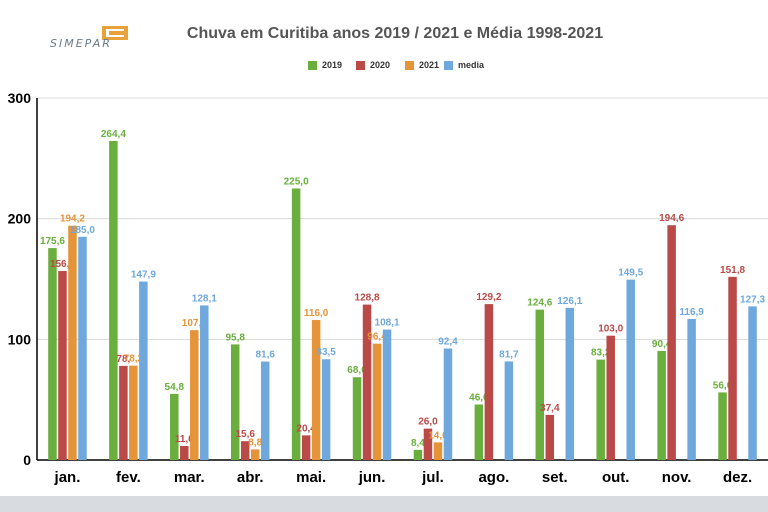 The width and height of the screenshot is (768, 512). Describe the element at coordinates (250, 477) in the screenshot. I see `x-tick-label: abr.` at that location.